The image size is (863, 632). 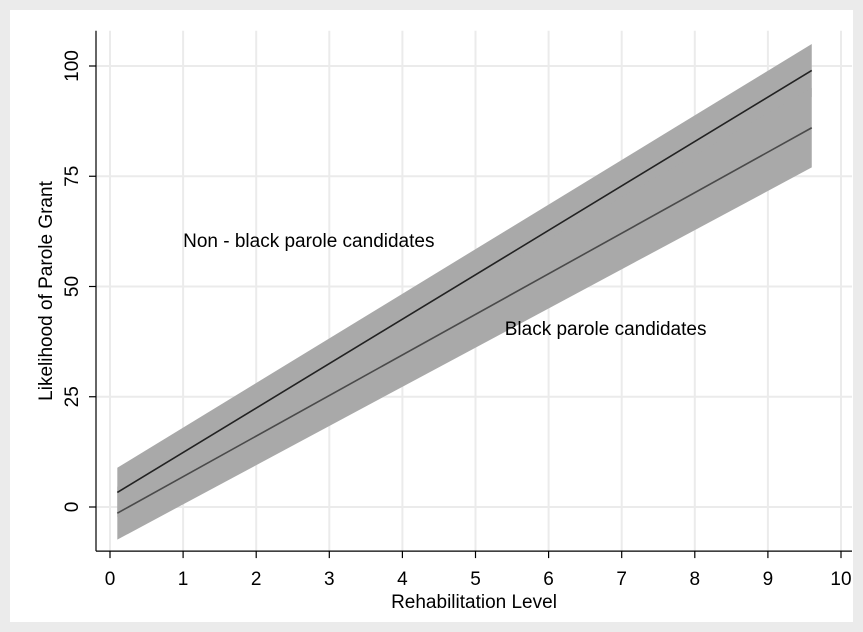 What do you see at coordinates (256, 579) in the screenshot?
I see `x-tick-label: 2` at bounding box center [256, 579].